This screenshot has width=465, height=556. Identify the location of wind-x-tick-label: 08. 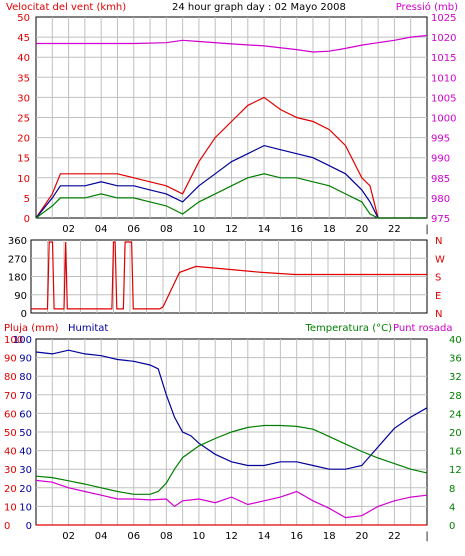
(166, 229).